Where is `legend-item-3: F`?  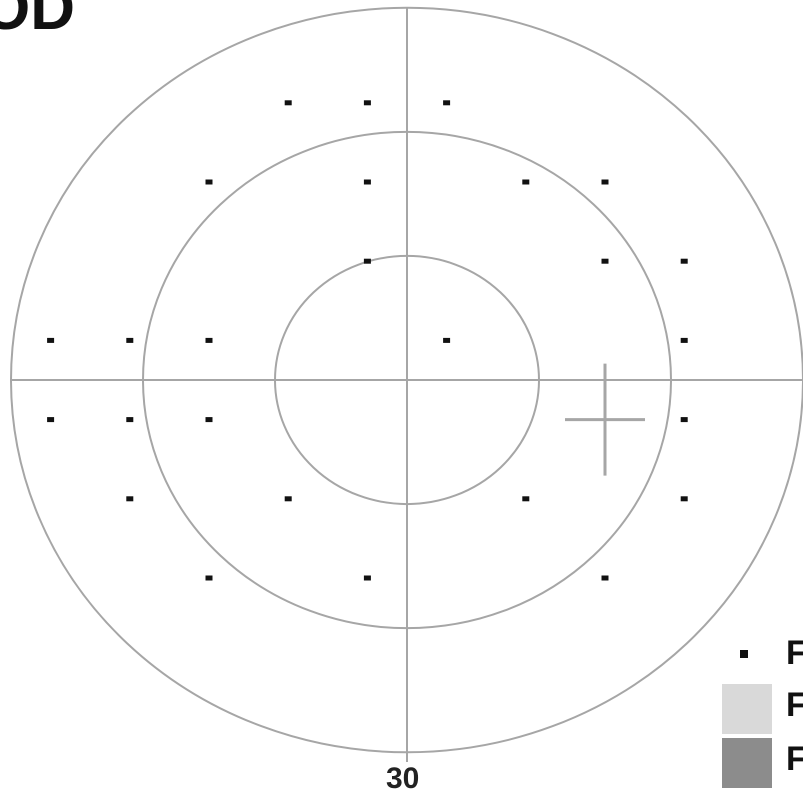 legend-item-3: F is located at coordinates (762, 763).